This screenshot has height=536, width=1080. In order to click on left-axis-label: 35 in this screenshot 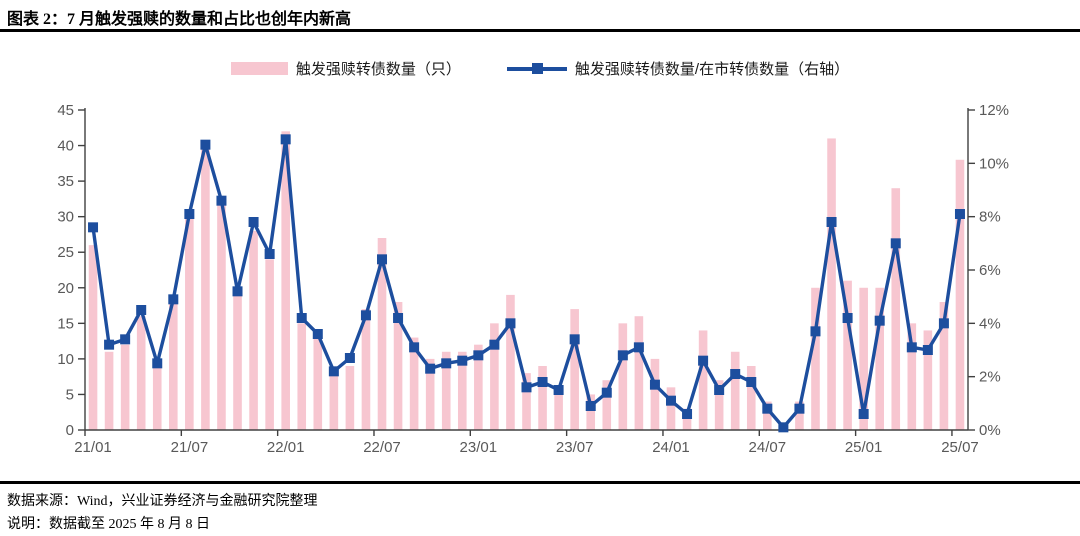, I will do `click(65, 181)`.